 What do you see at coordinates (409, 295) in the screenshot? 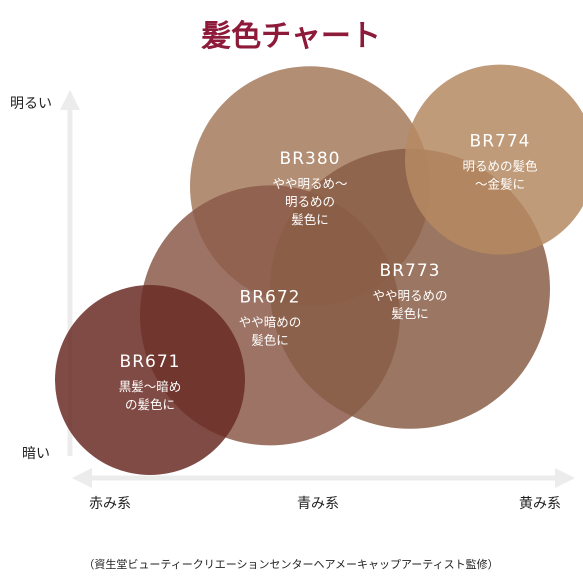
I see `bubble-desc-br773-1: やや明るめの` at bounding box center [409, 295].